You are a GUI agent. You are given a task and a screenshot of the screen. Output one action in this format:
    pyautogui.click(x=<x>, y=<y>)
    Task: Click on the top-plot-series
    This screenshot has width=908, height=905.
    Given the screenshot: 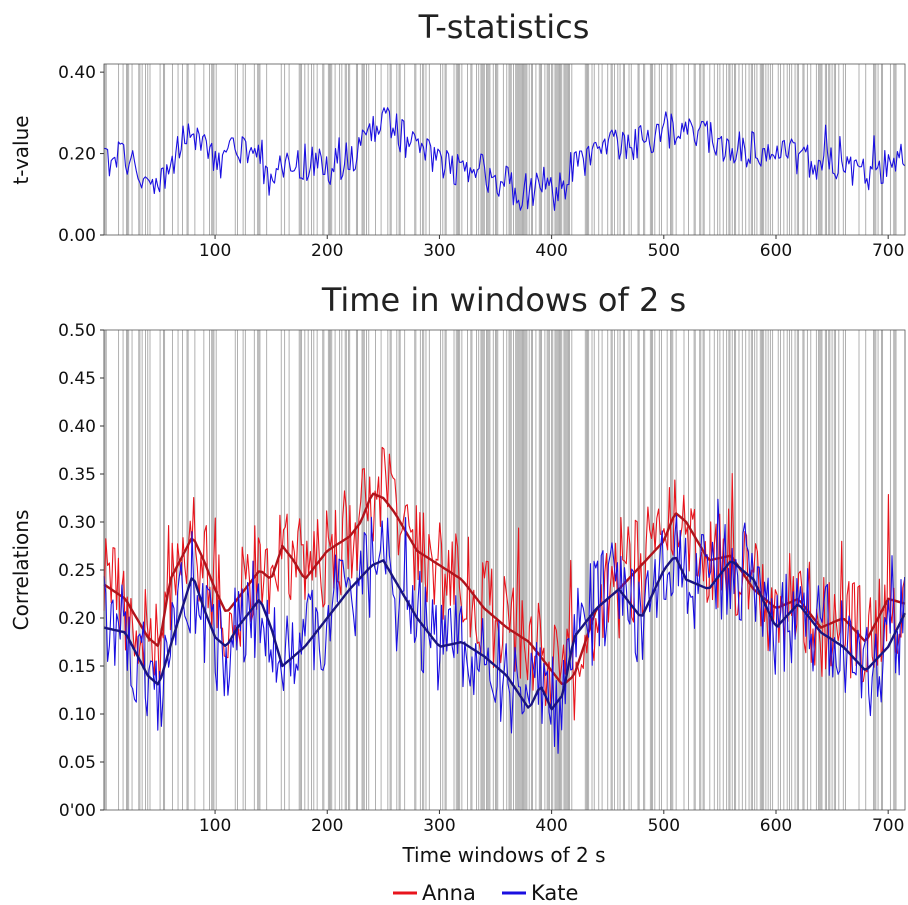 What is the action you would take?
    pyautogui.click(x=504, y=159)
    